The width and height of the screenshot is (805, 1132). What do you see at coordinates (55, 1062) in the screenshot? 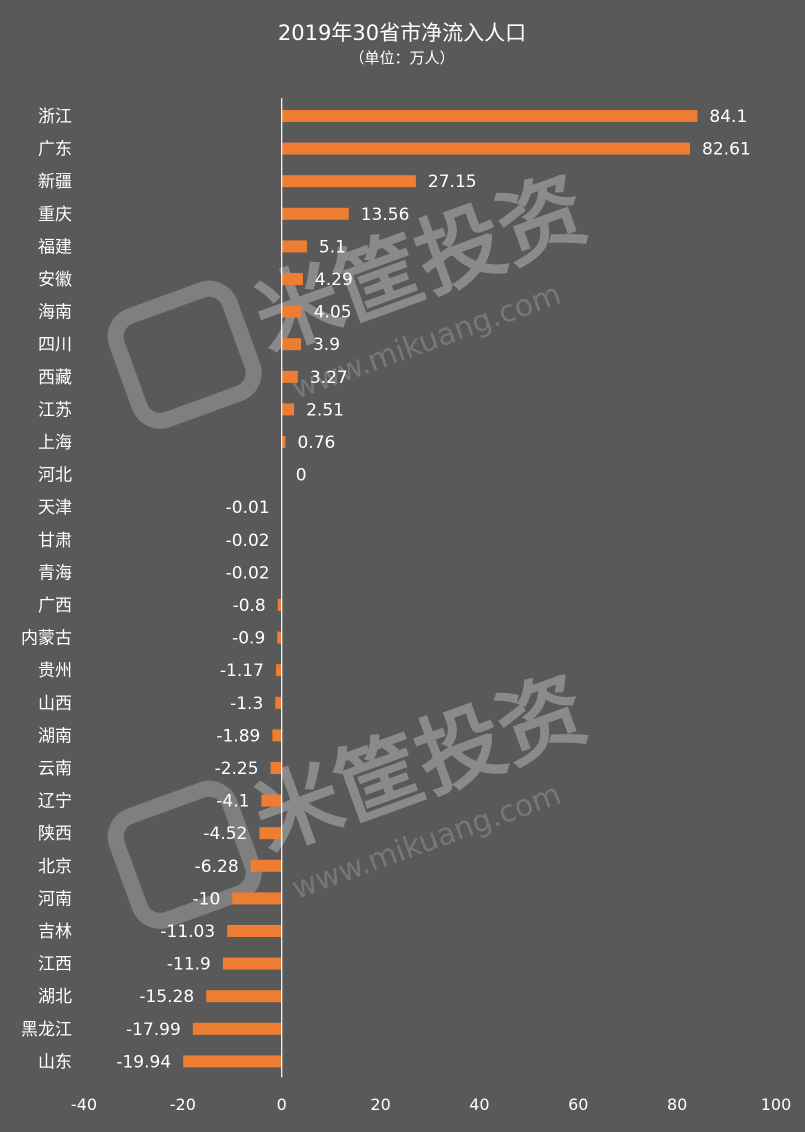
I see `category-label: 山东` at bounding box center [55, 1062].